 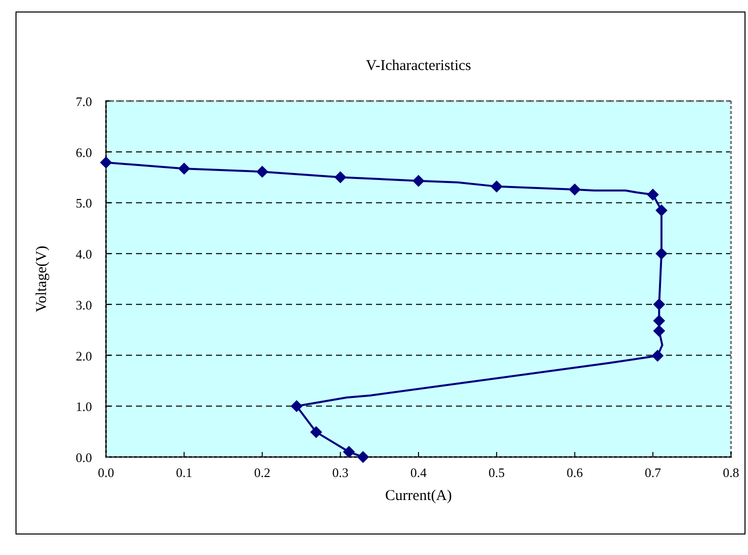 I want to click on y-tick-label: 6.0, so click(x=84, y=152).